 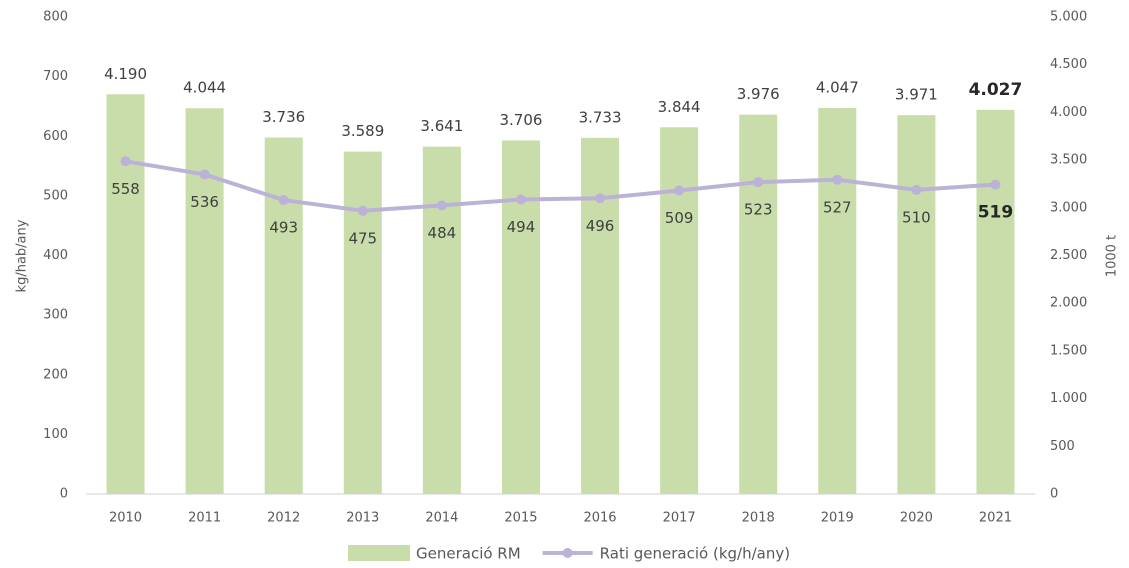 I want to click on data-label: 4.027, so click(x=996, y=90).